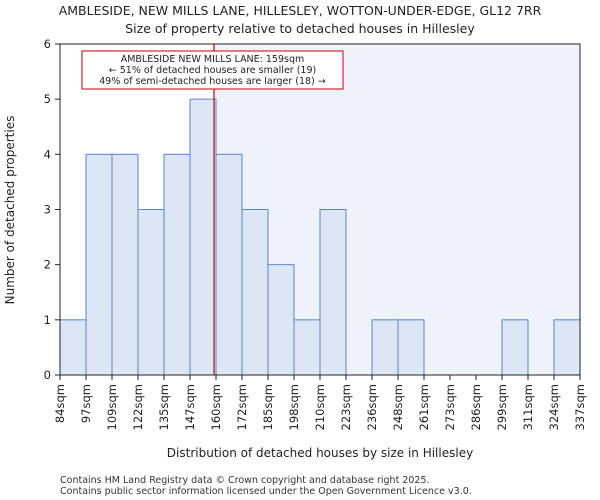 This screenshot has width=600, height=500. Describe the element at coordinates (47, 154) in the screenshot. I see `y-tick-label: 4` at that location.